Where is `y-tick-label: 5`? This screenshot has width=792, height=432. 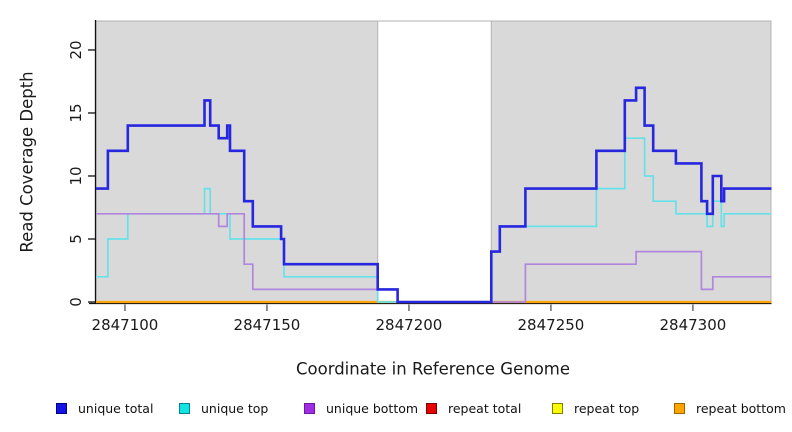 y-tick-label: 5 is located at coordinates (76, 239).